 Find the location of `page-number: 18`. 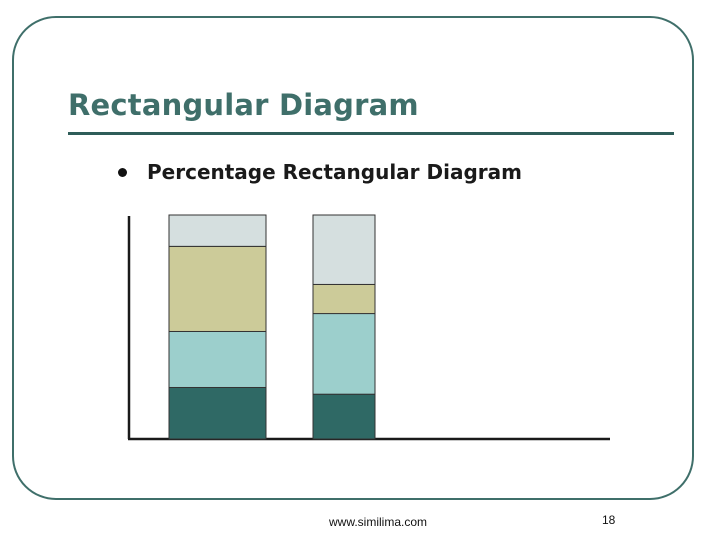

page-number: 18 is located at coordinates (609, 520).